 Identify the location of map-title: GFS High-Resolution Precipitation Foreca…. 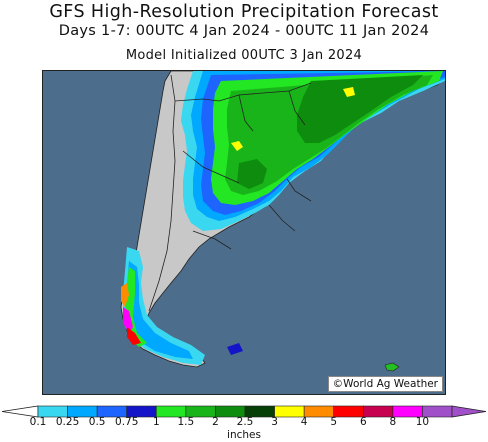
(244, 12).